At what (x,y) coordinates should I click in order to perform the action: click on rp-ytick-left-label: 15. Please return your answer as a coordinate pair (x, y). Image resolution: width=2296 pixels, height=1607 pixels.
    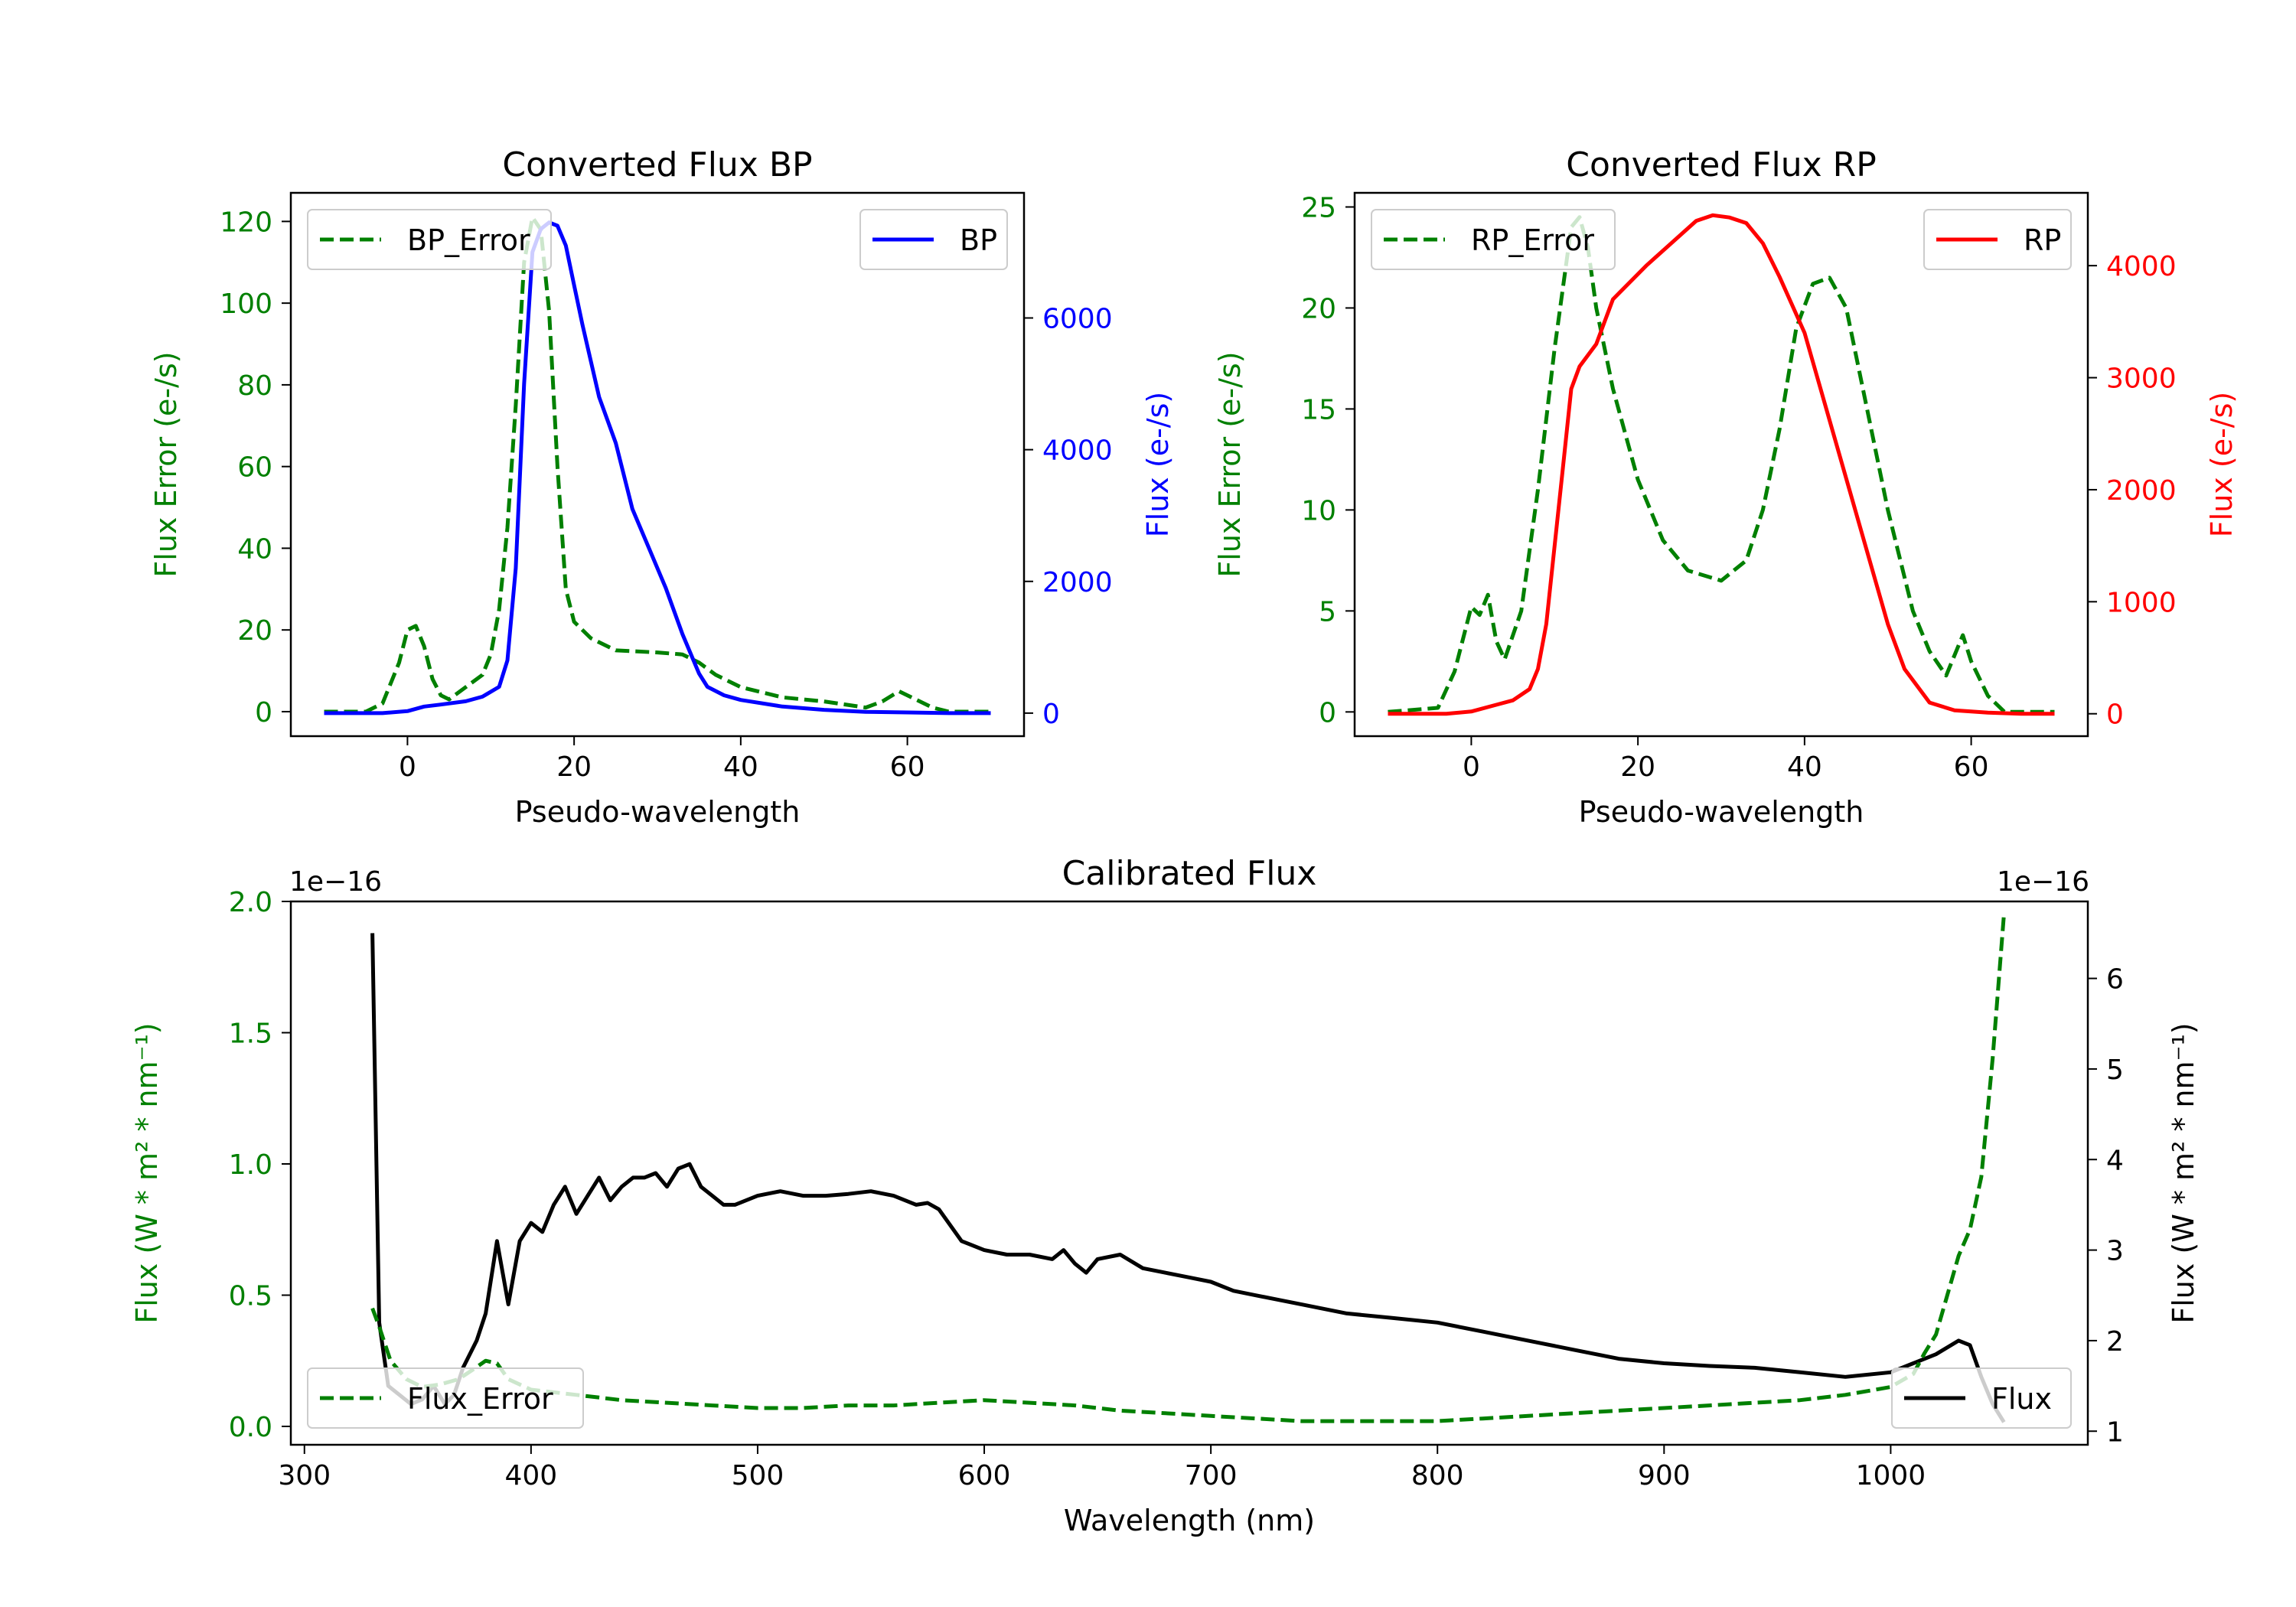
    Looking at the image, I should click on (1318, 410).